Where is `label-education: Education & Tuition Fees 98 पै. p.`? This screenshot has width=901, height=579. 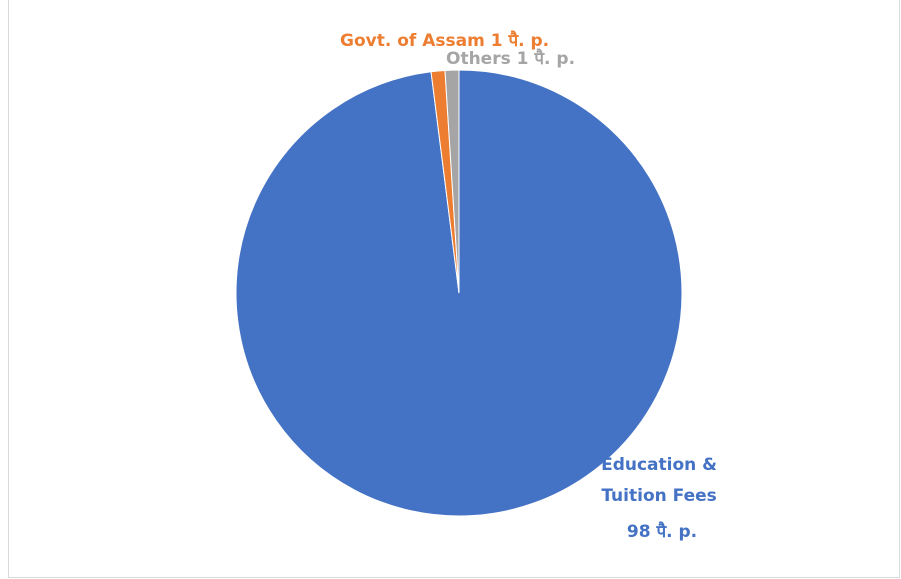
label-education: Education & Tuition Fees 98 पै. p. is located at coordinates (662, 498).